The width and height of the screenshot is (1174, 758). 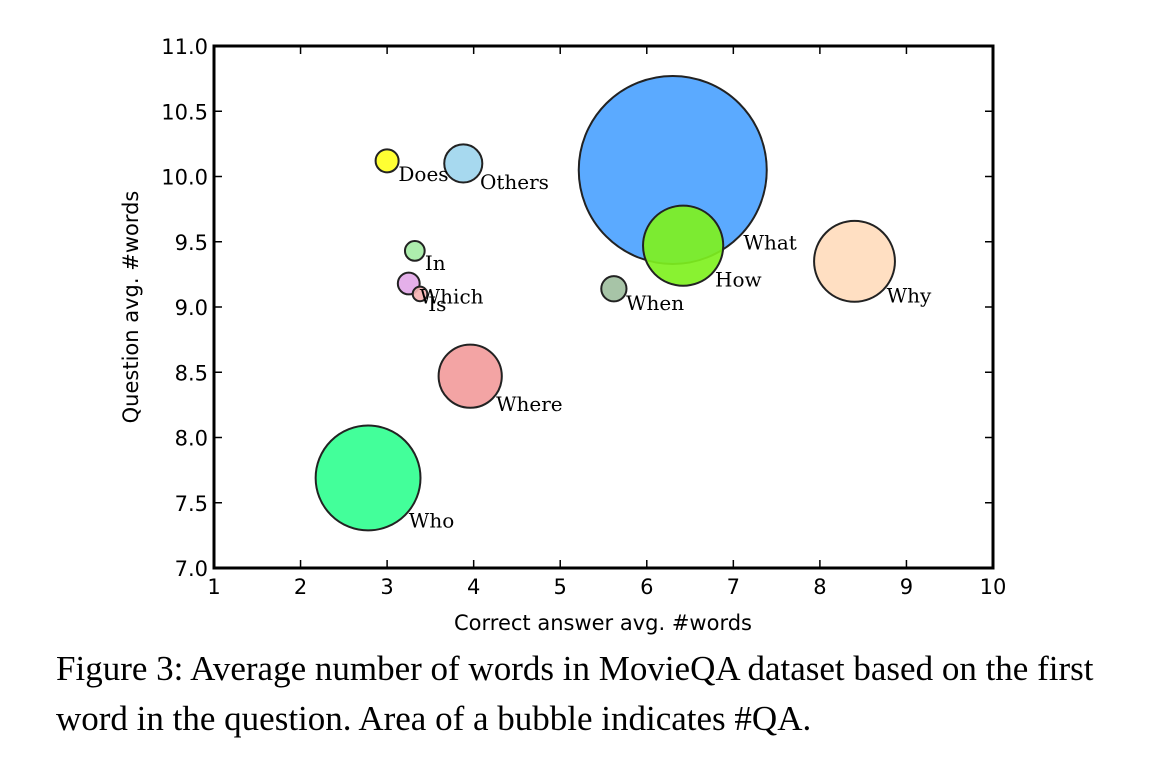 What do you see at coordinates (420, 294) in the screenshot?
I see `bubble-is` at bounding box center [420, 294].